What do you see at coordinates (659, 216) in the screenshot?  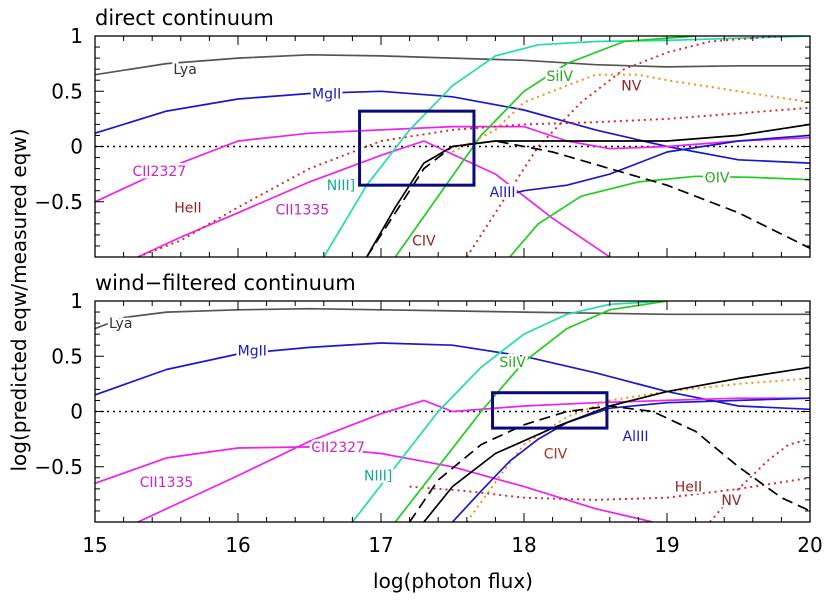 I see `series-line-oiv` at bounding box center [659, 216].